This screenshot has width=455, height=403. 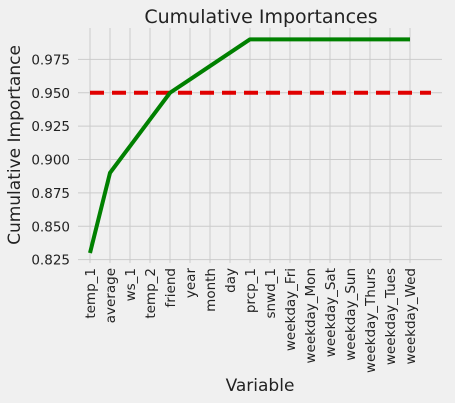 What do you see at coordinates (391, 316) in the screenshot?
I see `x-tick-label: weekday_Tues` at bounding box center [391, 316].